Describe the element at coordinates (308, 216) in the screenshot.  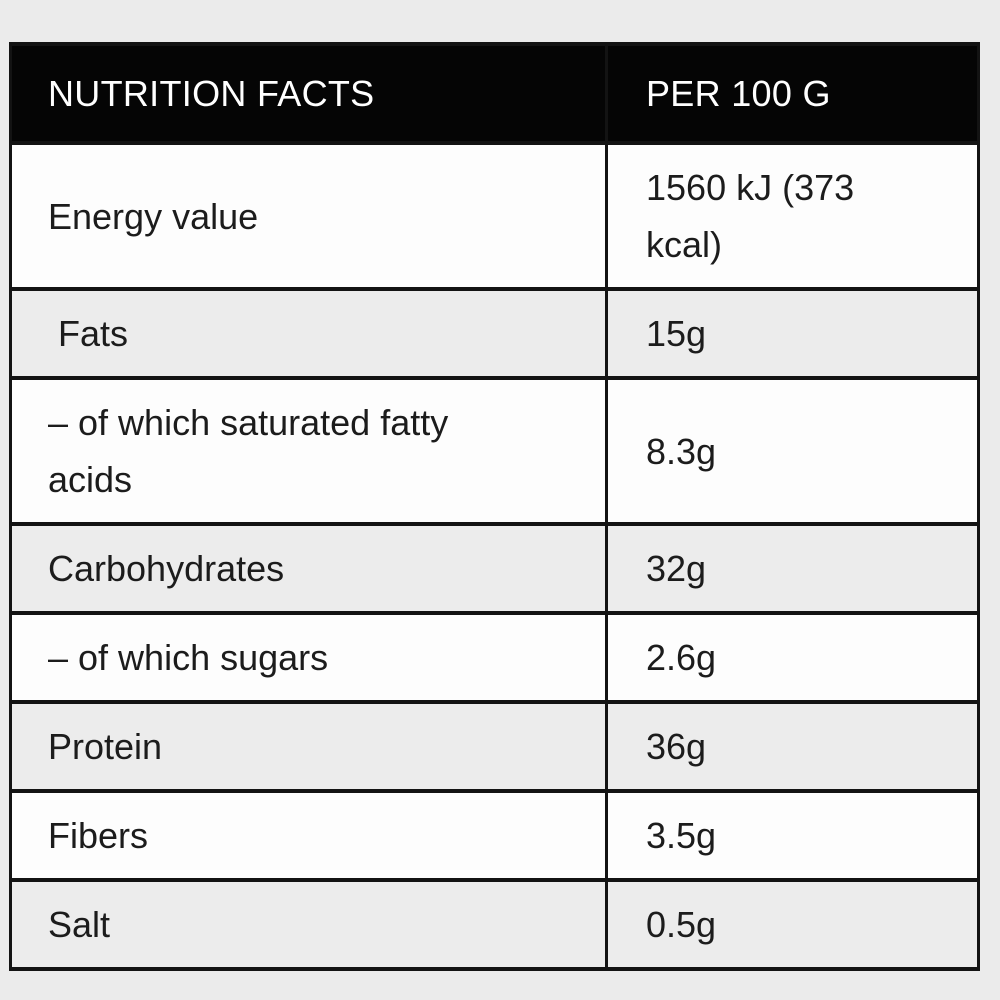
I see `row-label: Energy value` at that location.